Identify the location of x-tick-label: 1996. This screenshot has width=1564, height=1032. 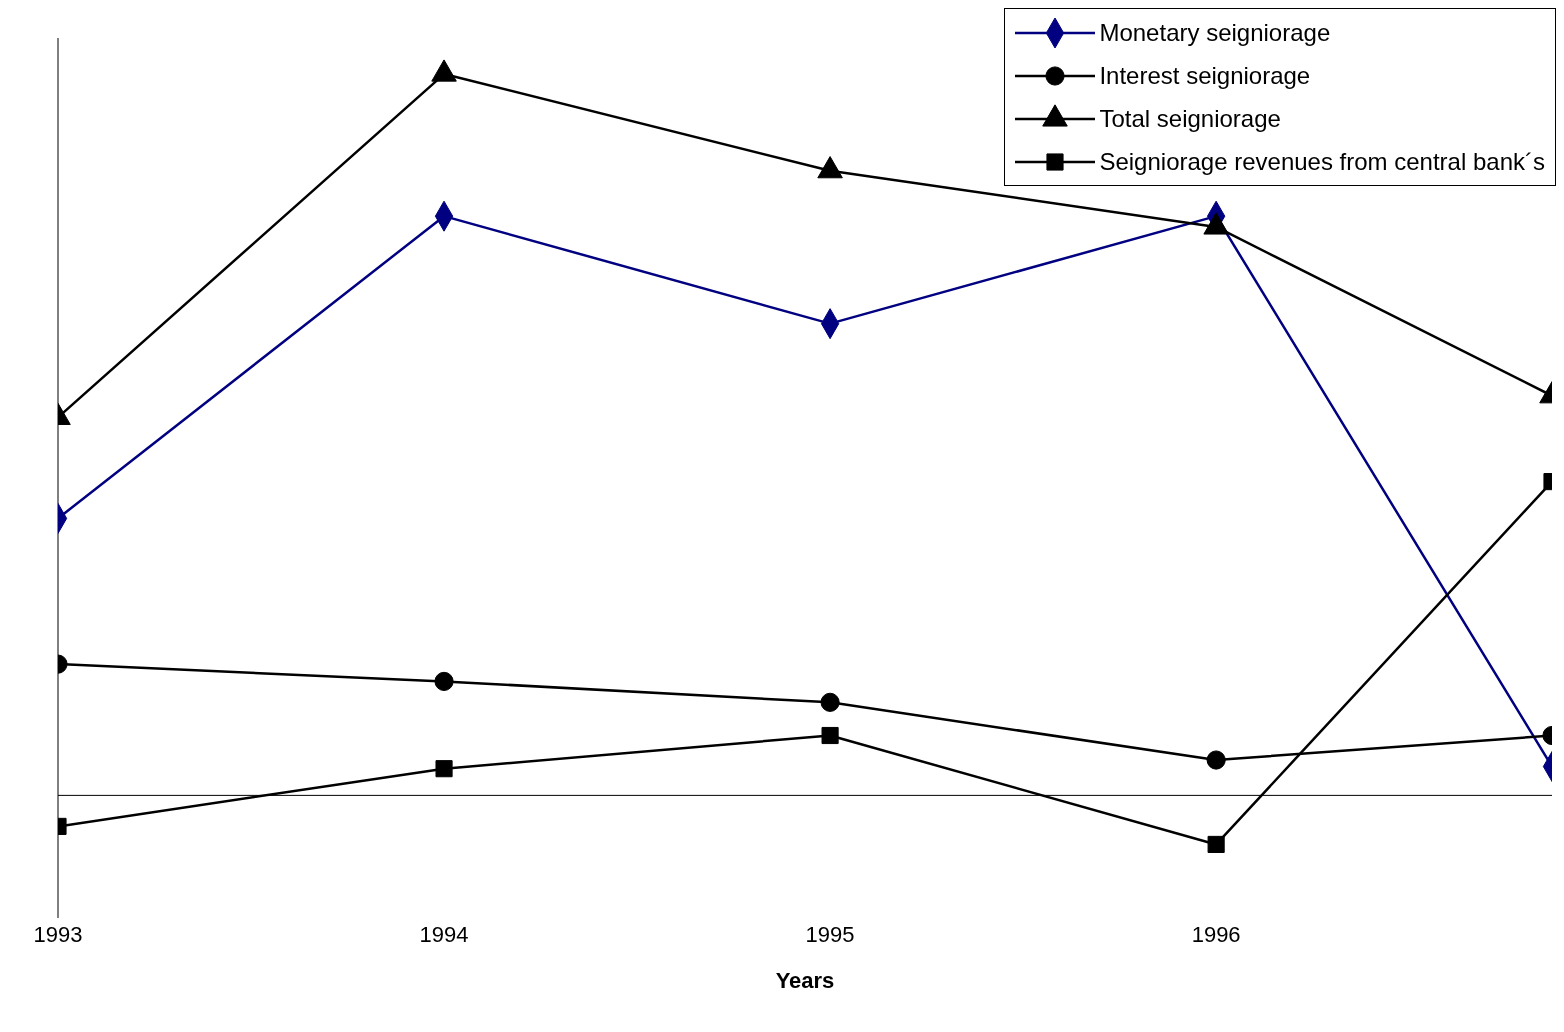
(1216, 934).